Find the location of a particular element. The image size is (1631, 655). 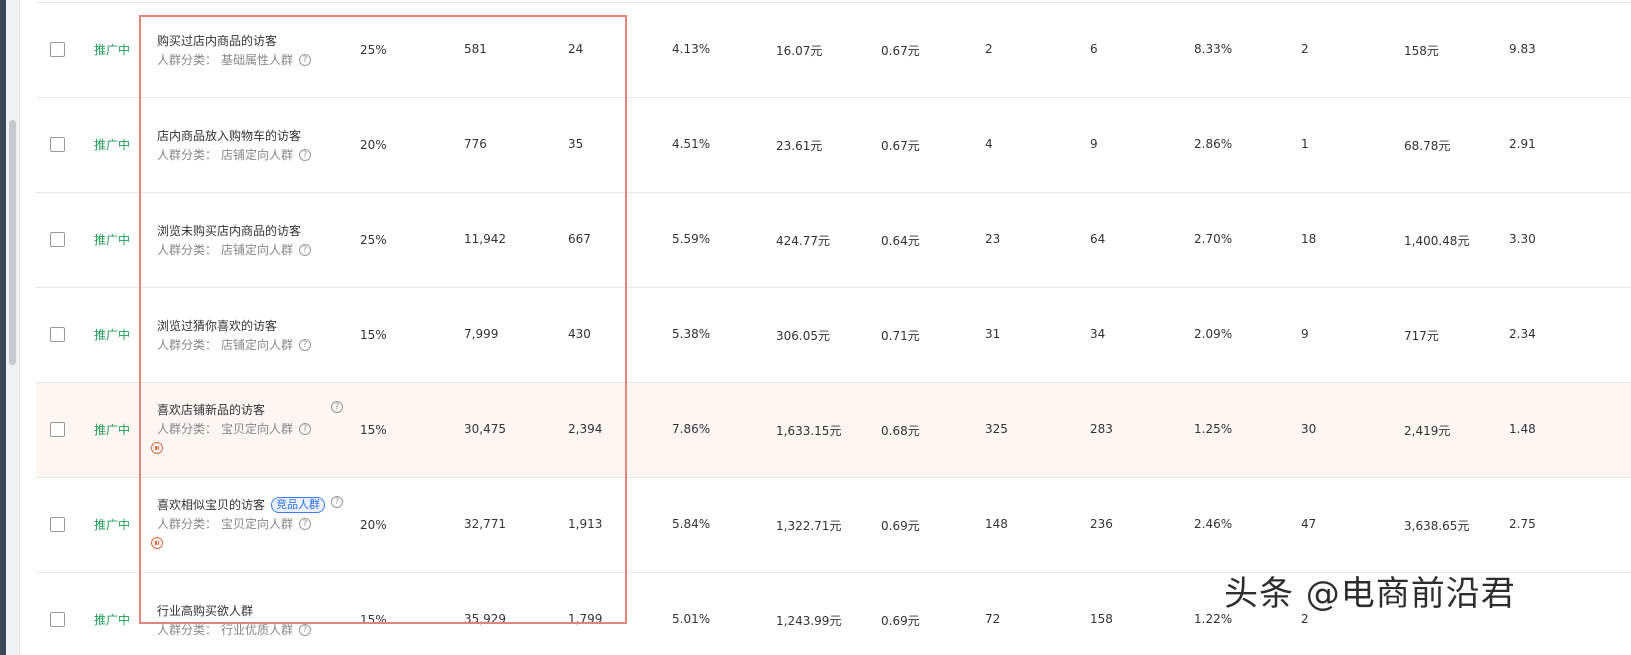

cell-col9: 2 is located at coordinates (989, 49).